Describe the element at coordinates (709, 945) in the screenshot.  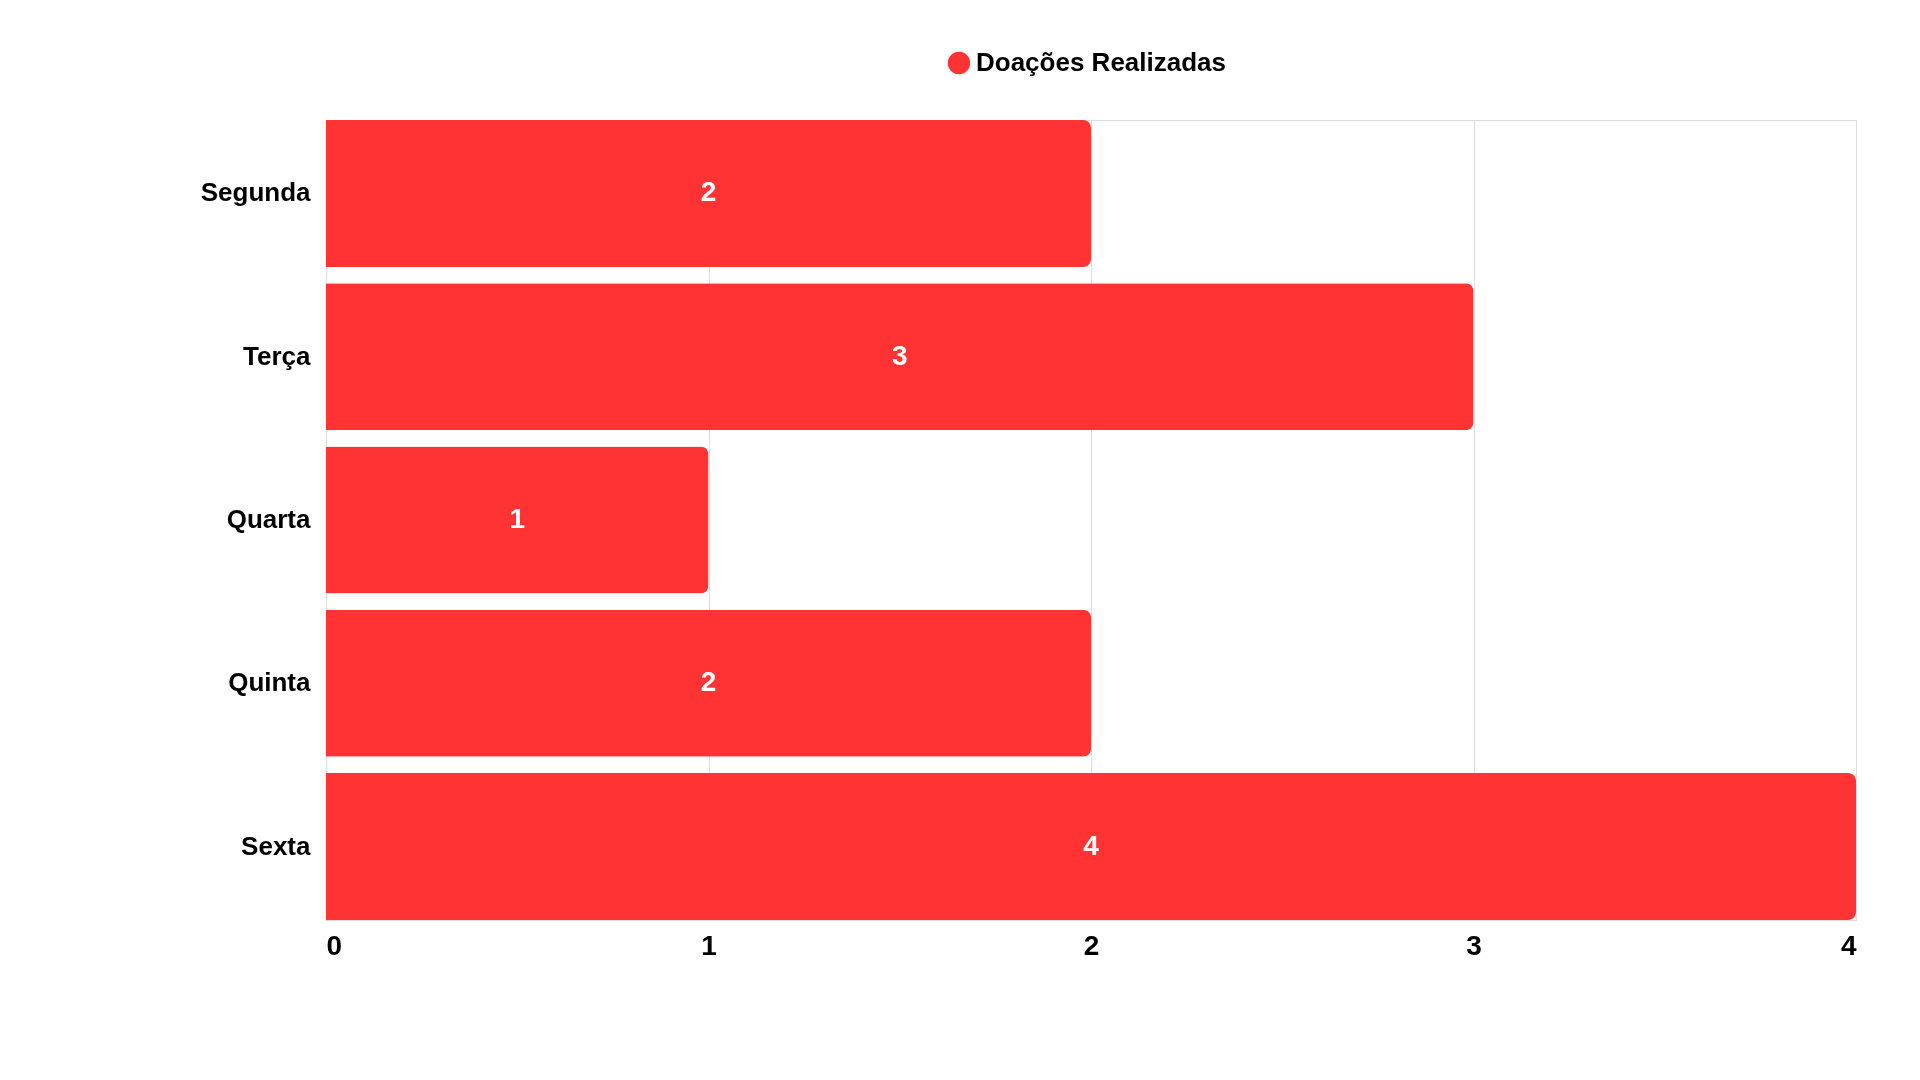
I see `x-tick-label: 1` at that location.